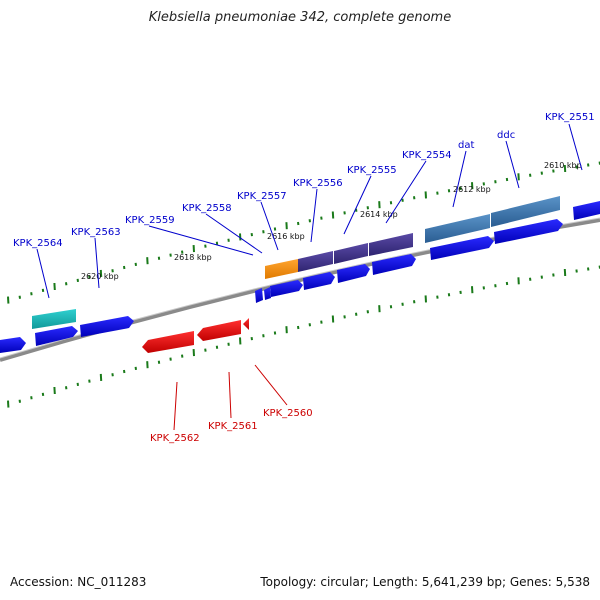 This screenshot has height=600, width=600. What do you see at coordinates (318, 183) in the screenshot?
I see `gene-label-kpk-2556: KPK_2556` at bounding box center [318, 183].